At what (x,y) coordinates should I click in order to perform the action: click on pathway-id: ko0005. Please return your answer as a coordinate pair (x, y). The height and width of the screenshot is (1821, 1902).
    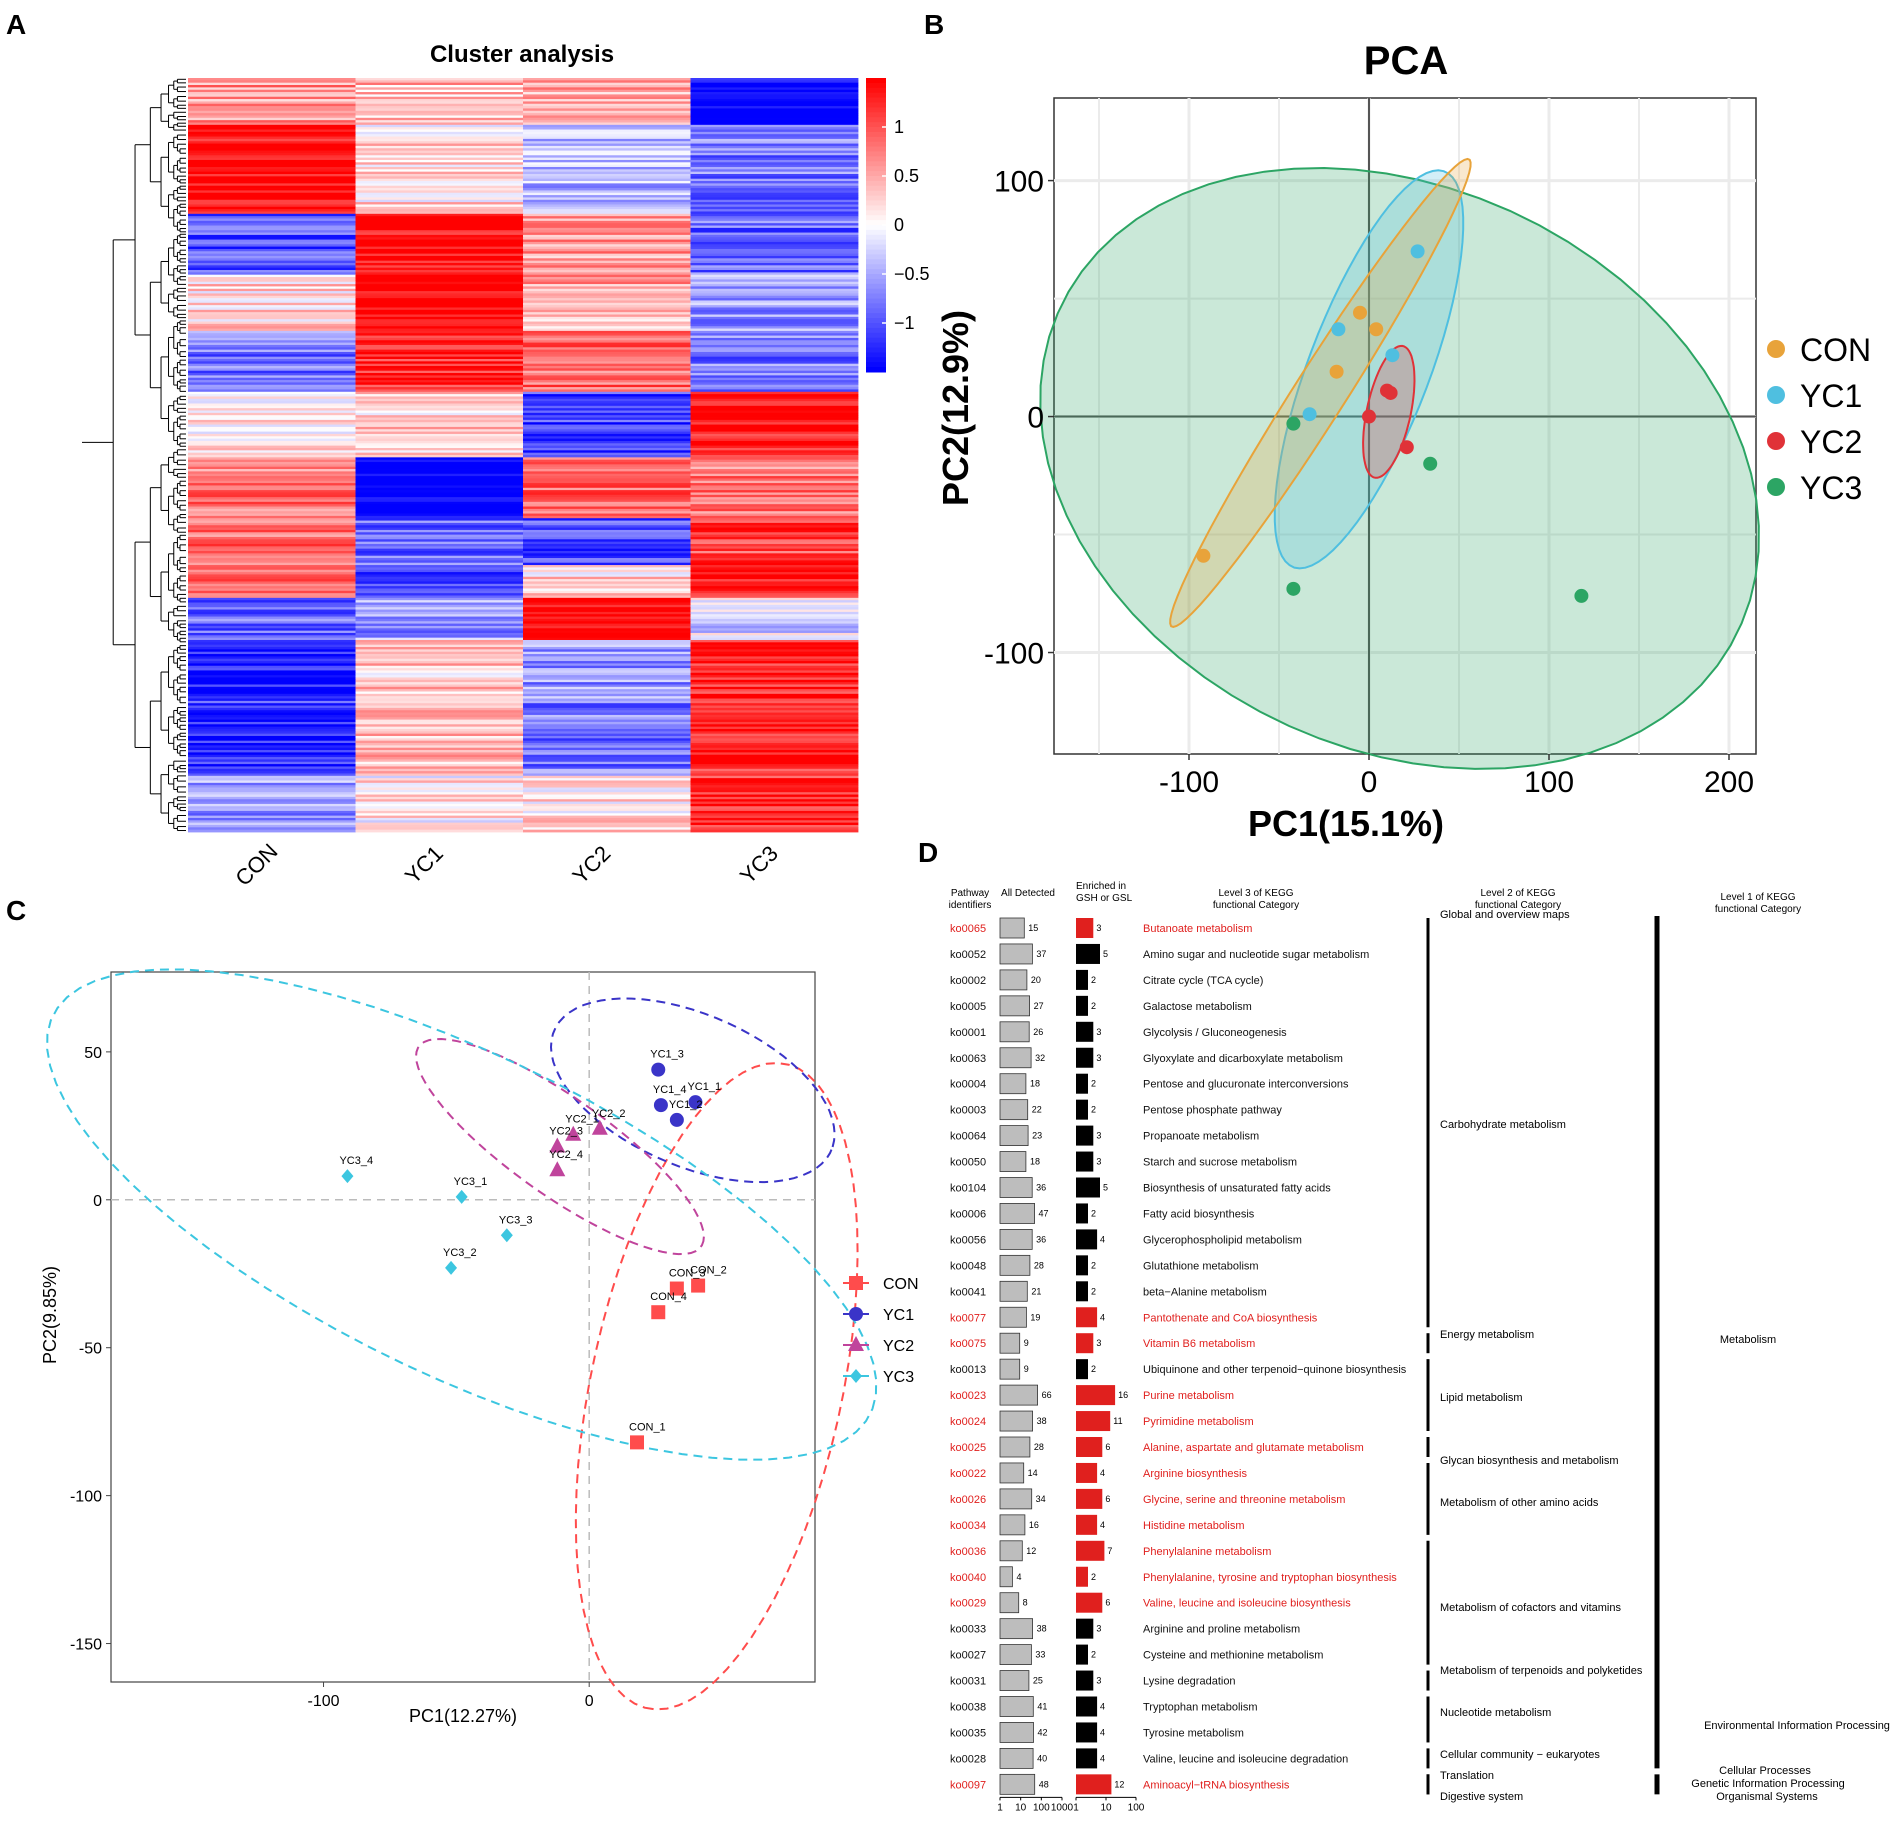
    Looking at the image, I should click on (968, 1007).